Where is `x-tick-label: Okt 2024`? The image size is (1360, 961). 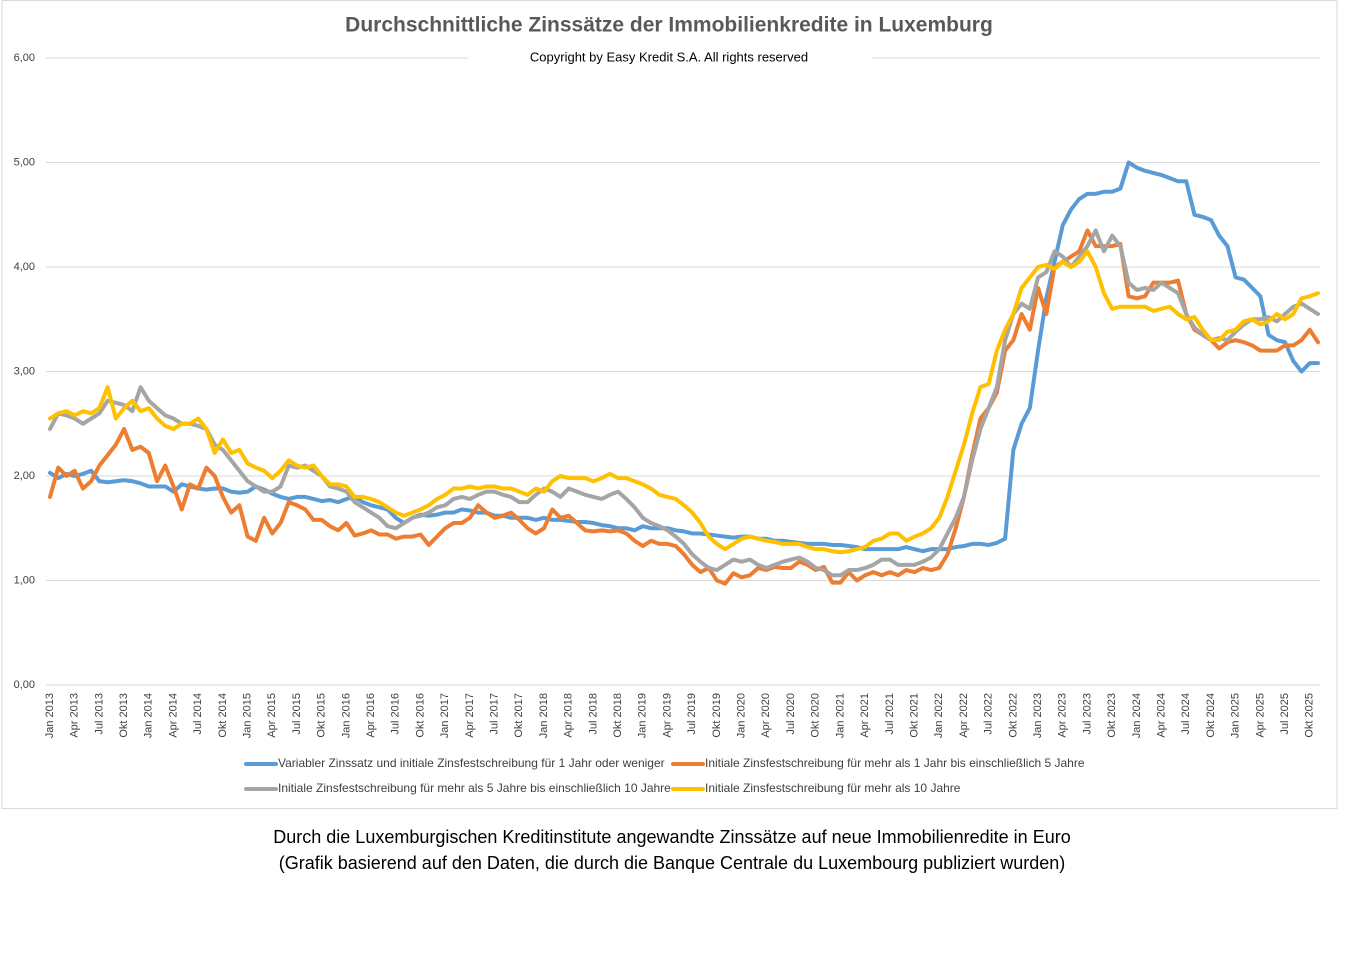
x-tick-label: Okt 2024 is located at coordinates (1211, 715).